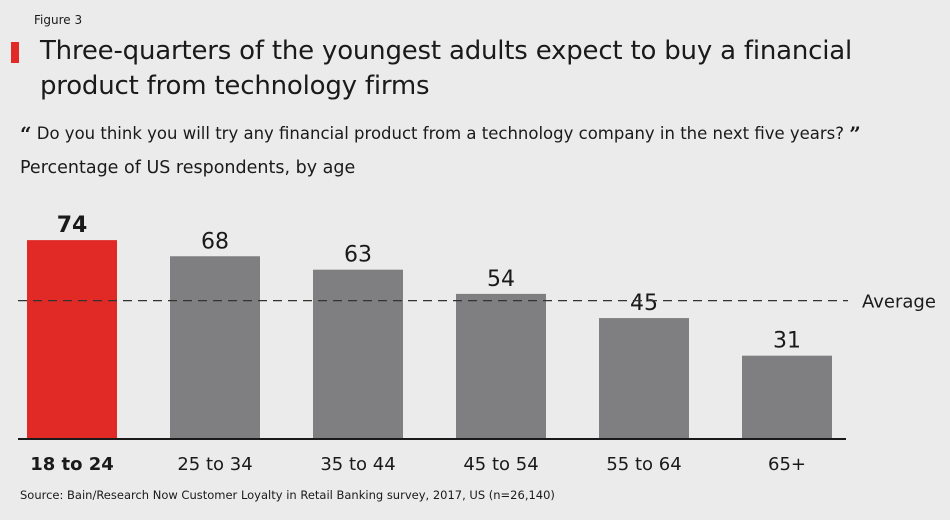 The height and width of the screenshot is (520, 950). I want to click on x-tick-label: 65+, so click(787, 464).